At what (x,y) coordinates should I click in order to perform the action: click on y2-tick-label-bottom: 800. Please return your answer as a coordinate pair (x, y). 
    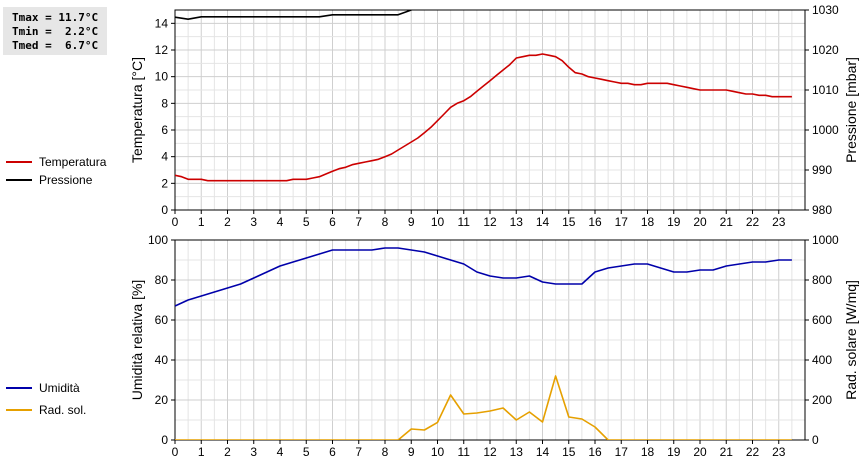
    Looking at the image, I should click on (822, 280).